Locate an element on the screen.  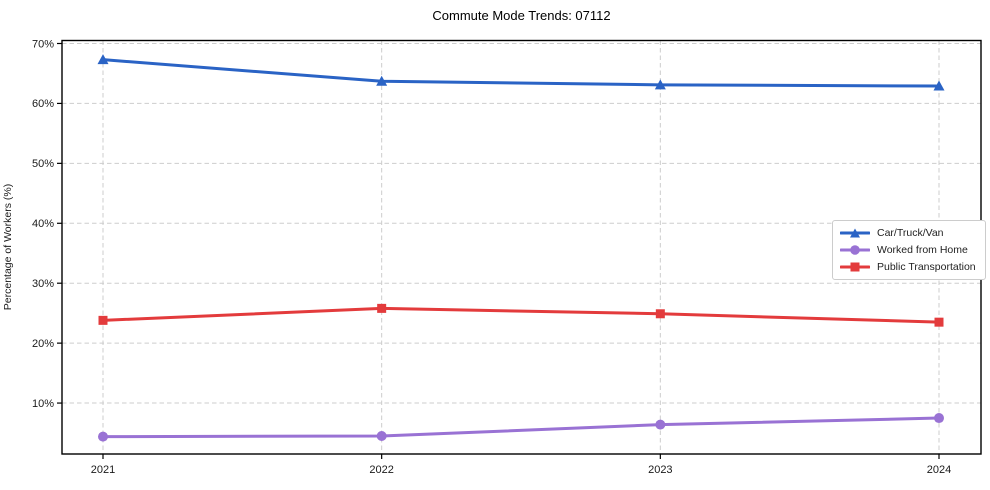
legend-item: Car/Truck/Van is located at coordinates (908, 233).